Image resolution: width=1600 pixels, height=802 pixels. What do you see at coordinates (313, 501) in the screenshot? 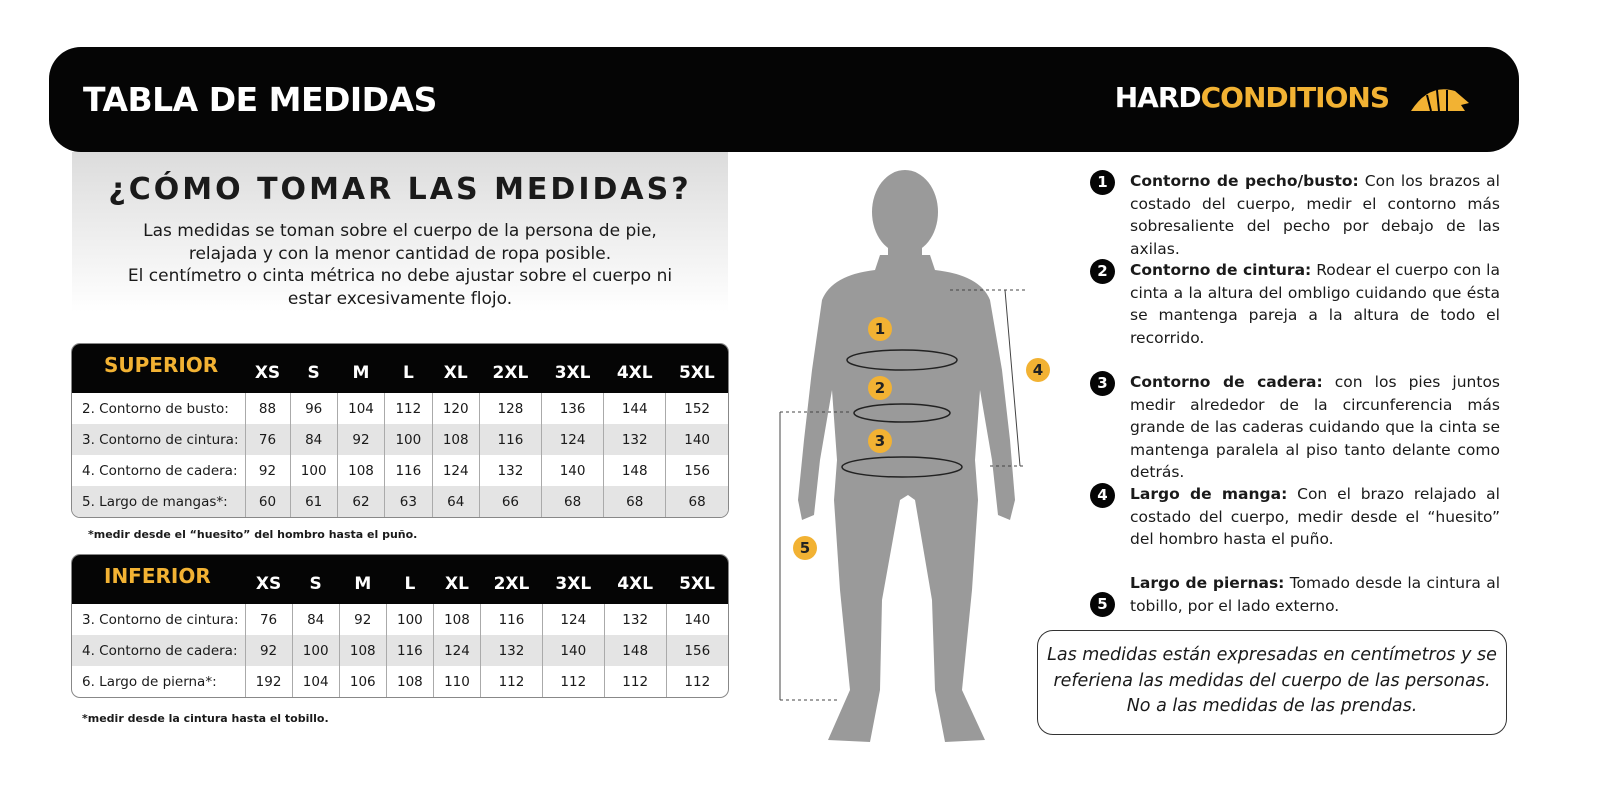
I see `cell-value: 61` at bounding box center [313, 501].